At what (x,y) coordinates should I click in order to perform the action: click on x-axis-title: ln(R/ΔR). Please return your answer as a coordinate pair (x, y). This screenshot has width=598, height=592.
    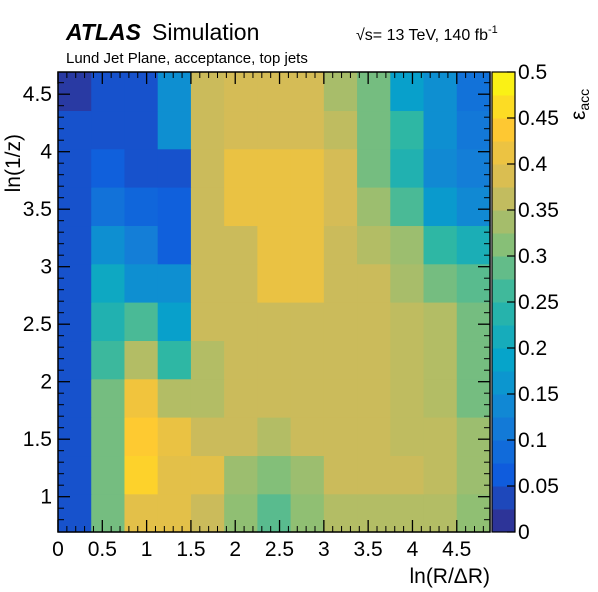
    Looking at the image, I should click on (449, 576).